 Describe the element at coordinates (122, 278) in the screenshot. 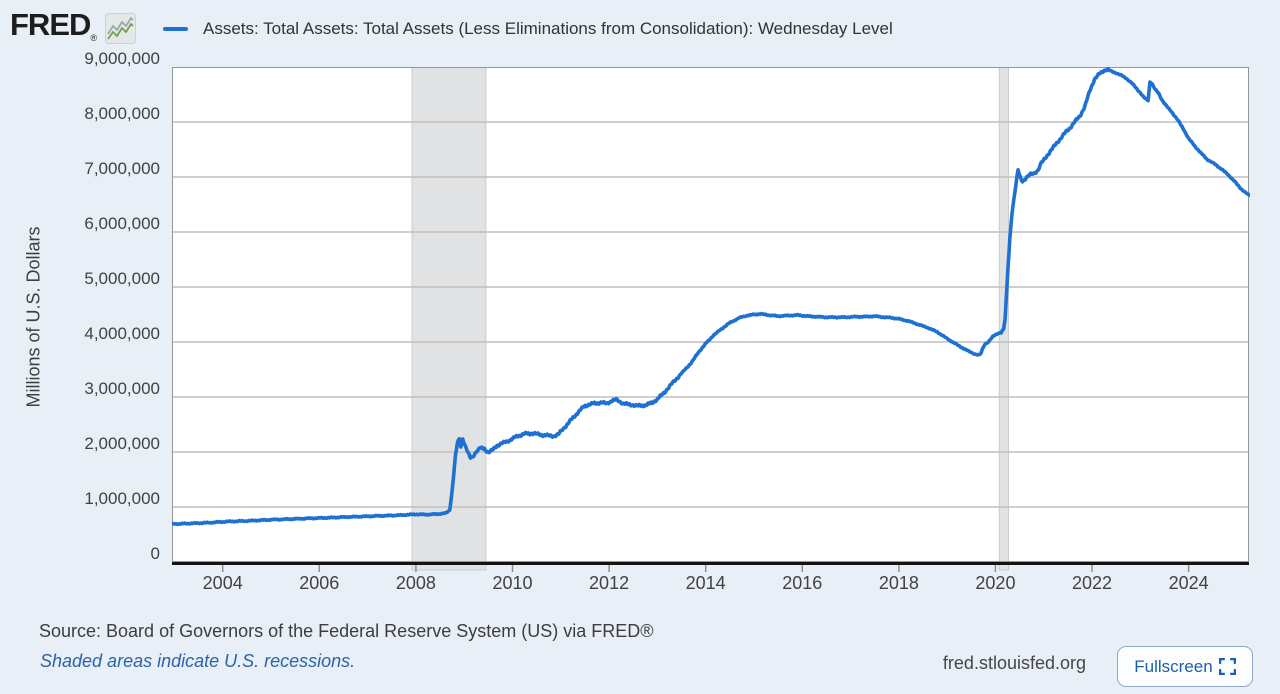

I see `y-tick-label: 5,000,000` at that location.